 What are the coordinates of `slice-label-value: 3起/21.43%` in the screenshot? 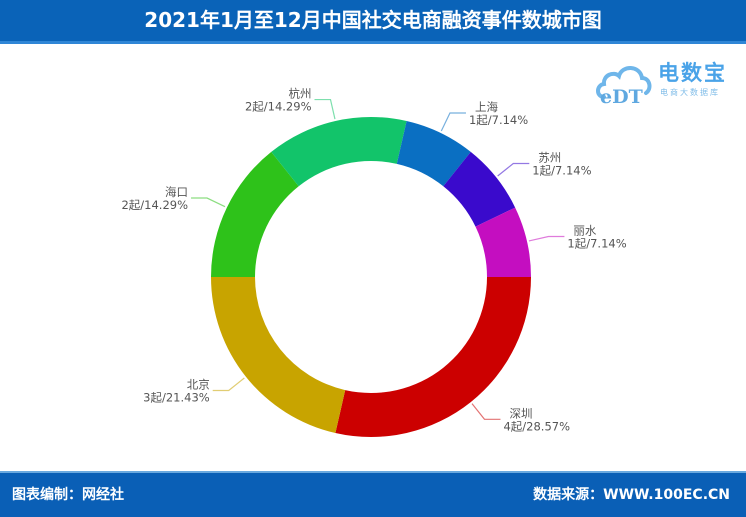 It's located at (176, 397).